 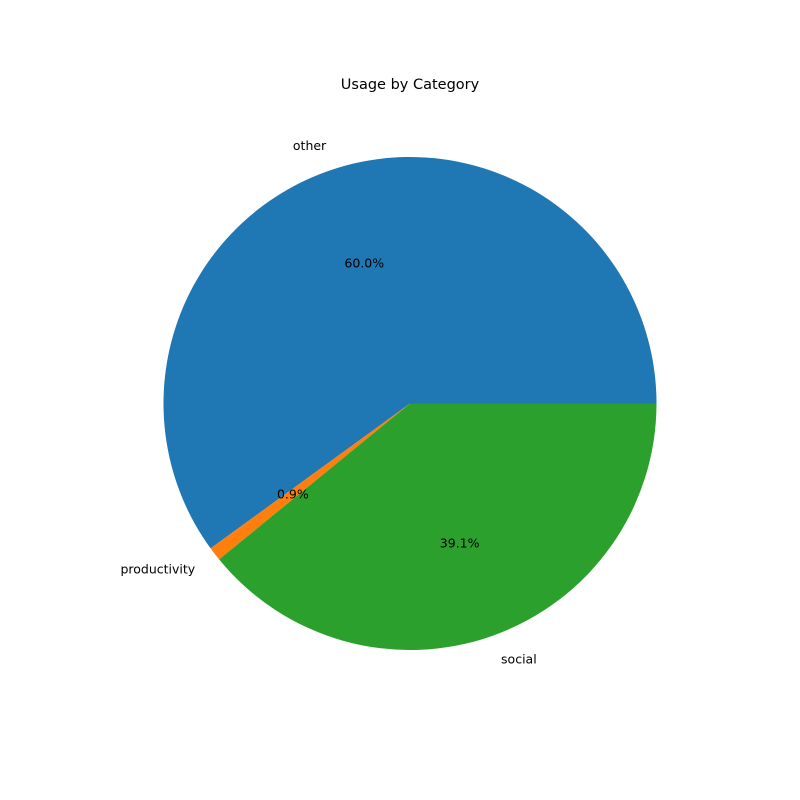 What do you see at coordinates (310, 481) in the screenshot?
I see `pie-slice-productivity` at bounding box center [310, 481].